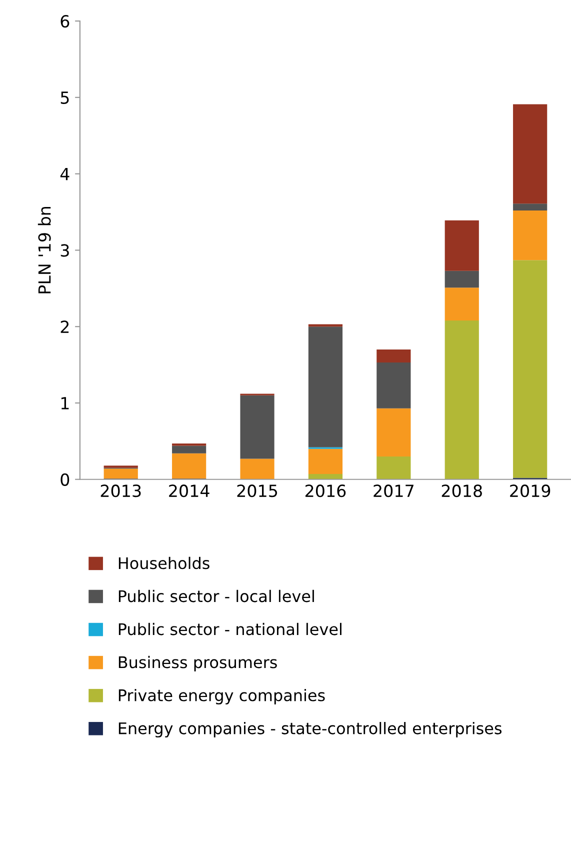 This screenshot has height=841, width=571. Describe the element at coordinates (65, 479) in the screenshot. I see `y-tick-label: 0` at that location.